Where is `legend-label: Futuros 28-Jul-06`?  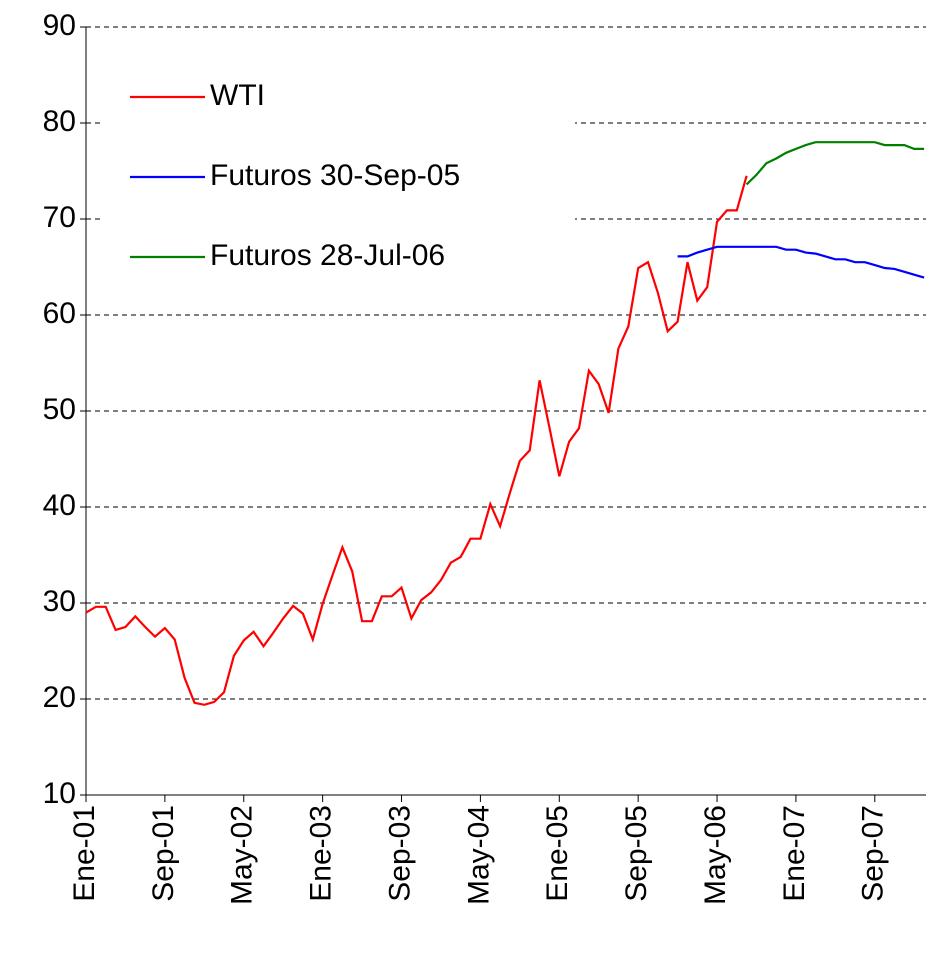 legend-label: Futuros 28-Jul-06 is located at coordinates (327, 255).